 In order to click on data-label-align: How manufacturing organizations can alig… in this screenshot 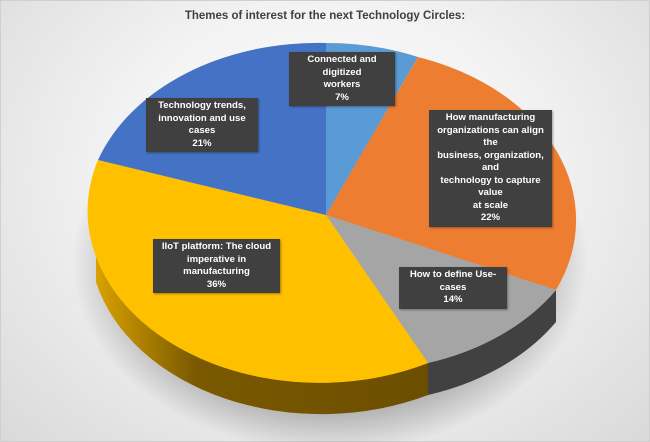, I will do `click(490, 168)`.